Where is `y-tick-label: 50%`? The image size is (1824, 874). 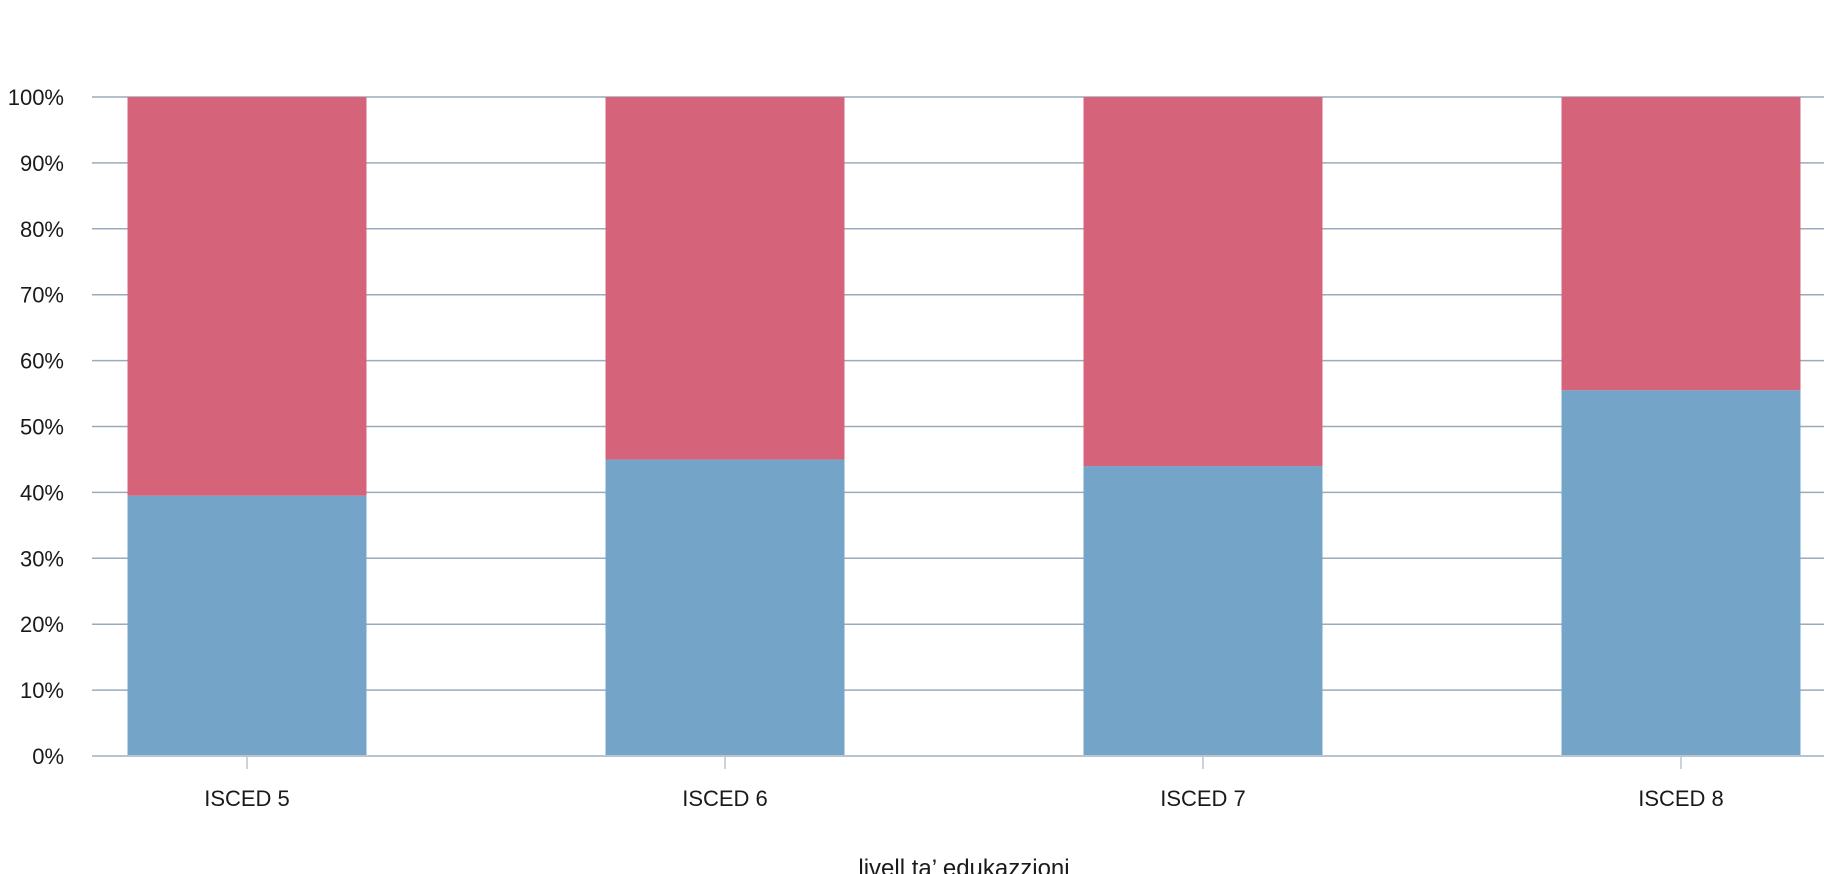 y-tick-label: 50% is located at coordinates (42, 427).